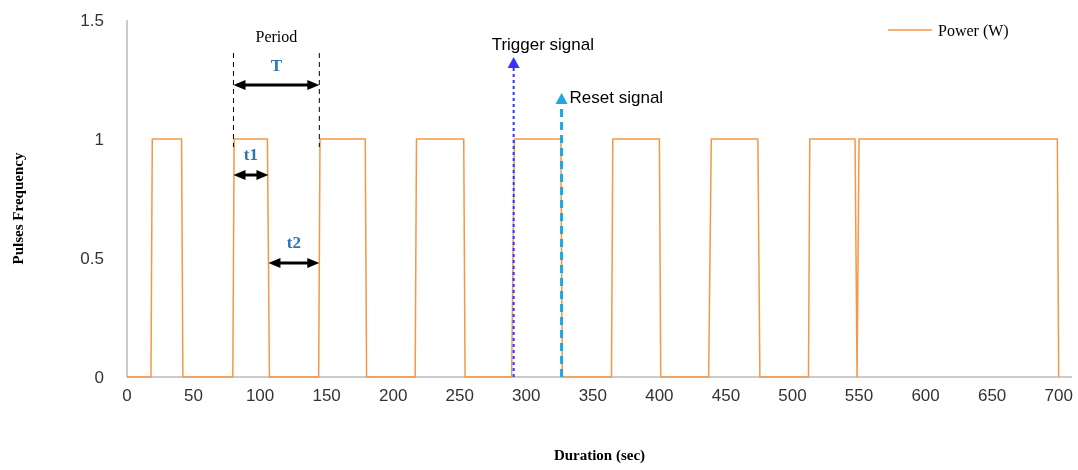 The width and height of the screenshot is (1078, 470). What do you see at coordinates (973, 31) in the screenshot?
I see `legend-label: Power (W)` at bounding box center [973, 31].